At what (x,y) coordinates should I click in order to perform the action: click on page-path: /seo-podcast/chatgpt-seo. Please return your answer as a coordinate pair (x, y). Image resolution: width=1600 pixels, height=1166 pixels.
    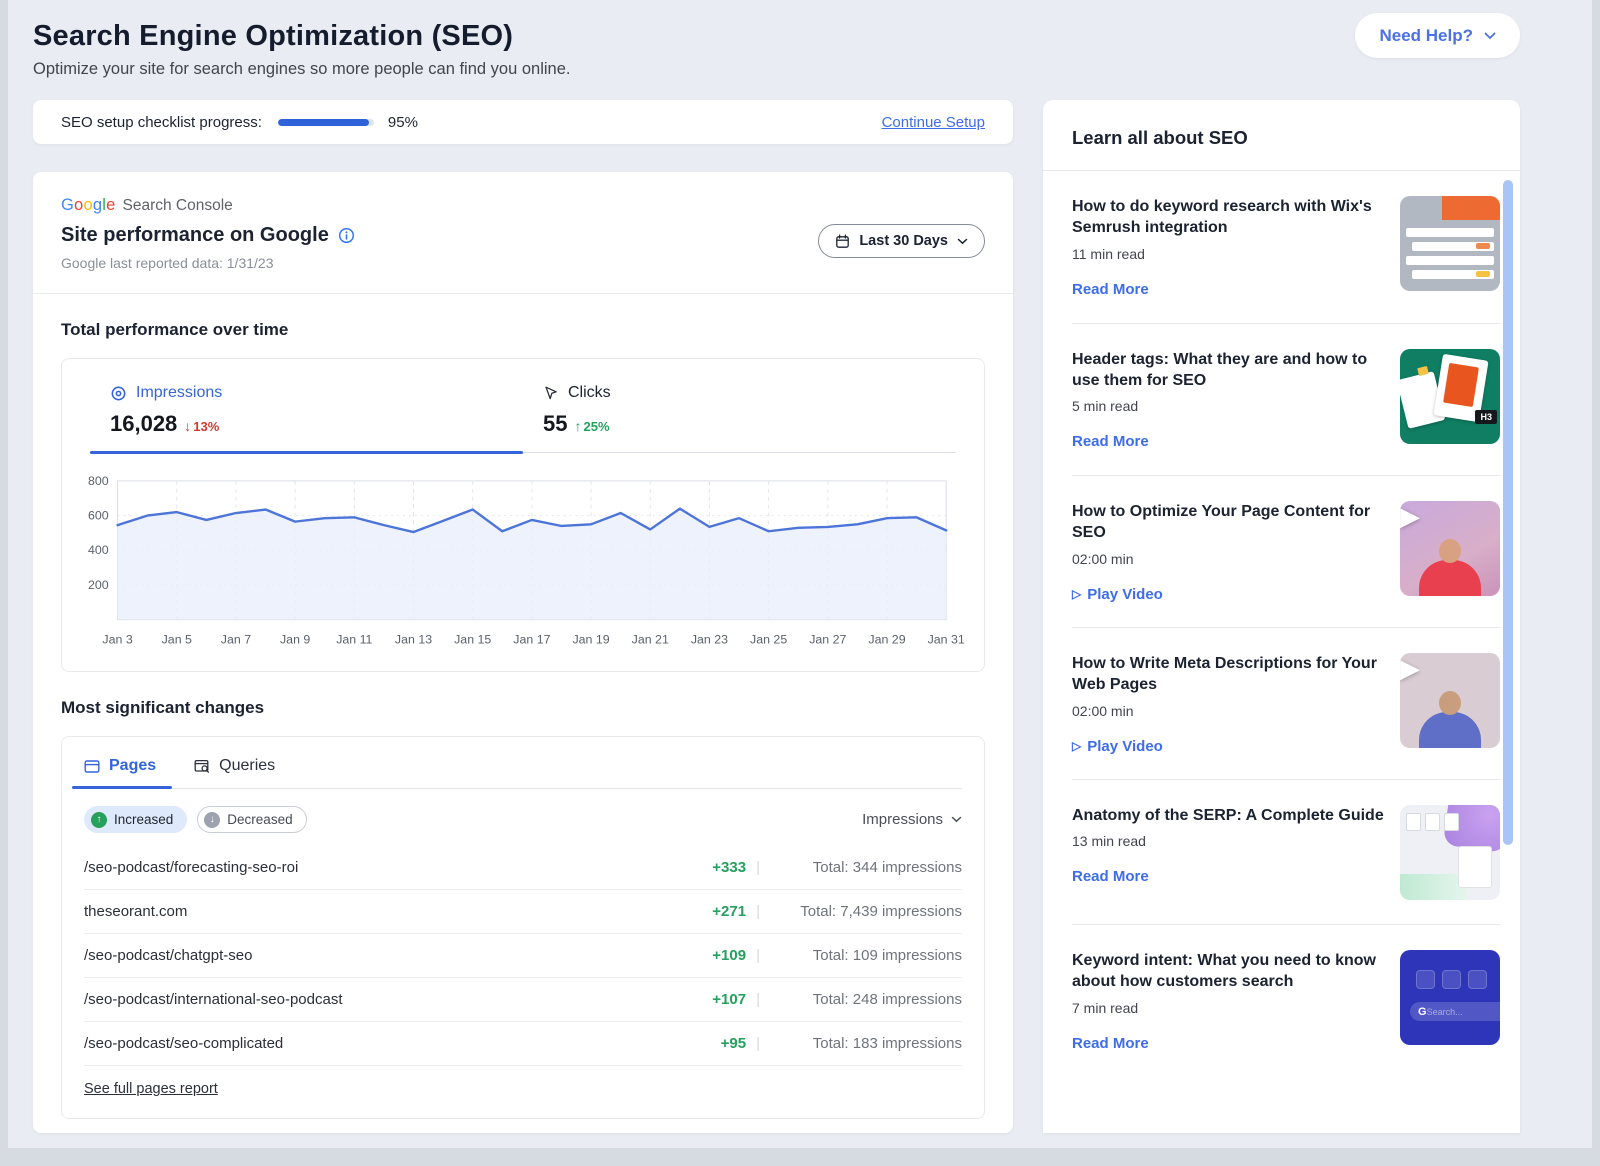
    Looking at the image, I should click on (168, 956).